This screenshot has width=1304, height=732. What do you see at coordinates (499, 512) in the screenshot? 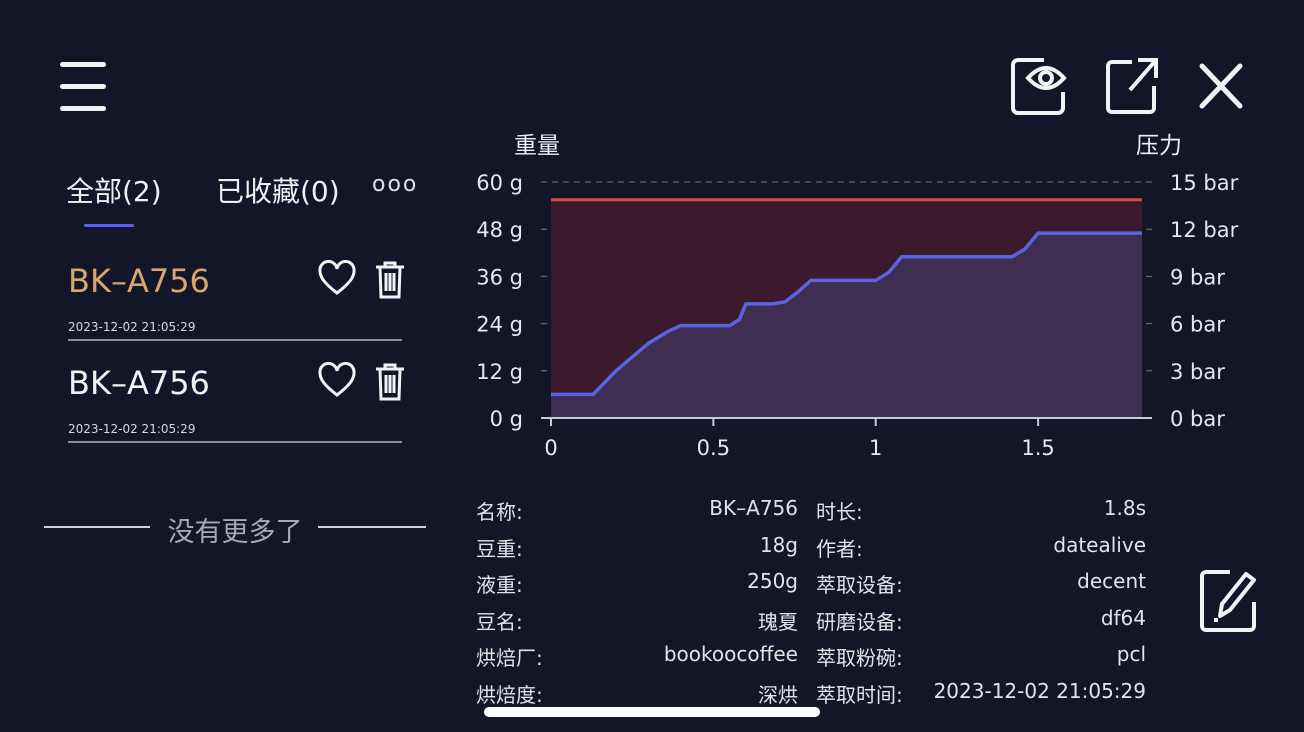
I see `detail-label: 名称:` at bounding box center [499, 512].